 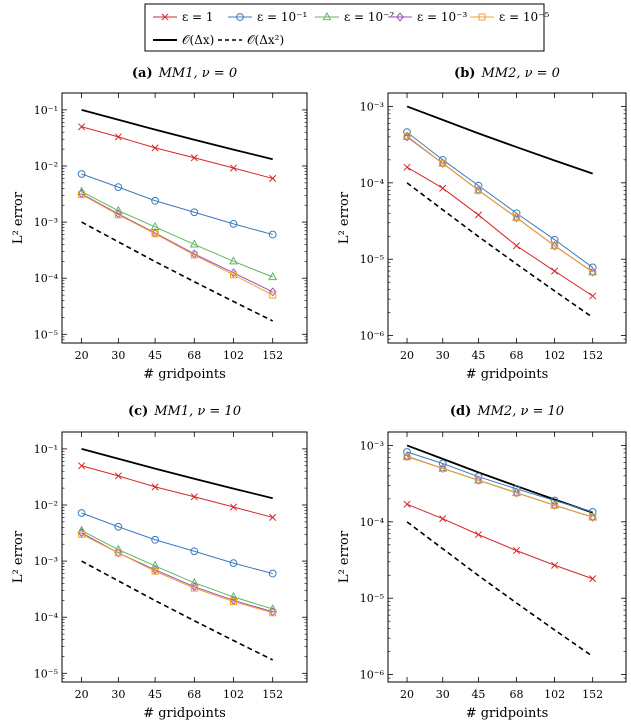 I want to click on panel-title: (a) MM1, ν = 0, so click(x=184, y=73).